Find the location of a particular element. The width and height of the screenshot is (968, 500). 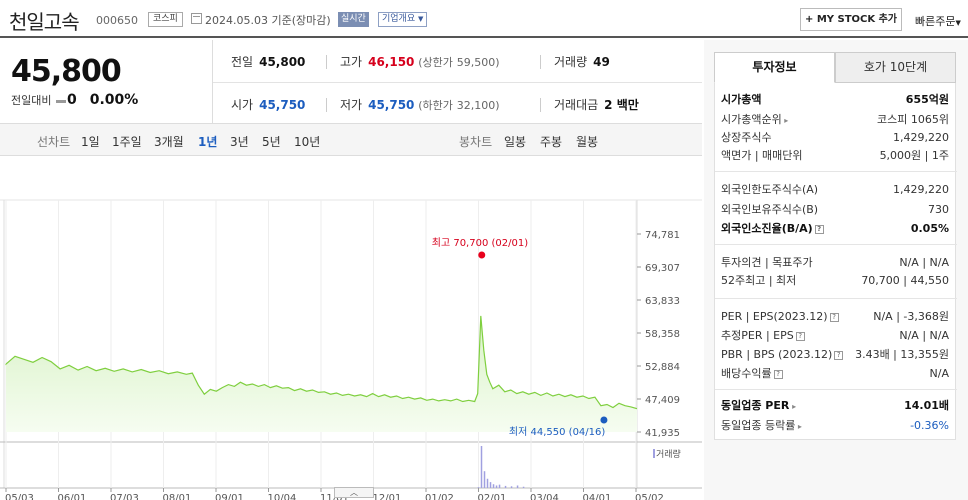

info-value: N/A | -3,368원 is located at coordinates (911, 316).